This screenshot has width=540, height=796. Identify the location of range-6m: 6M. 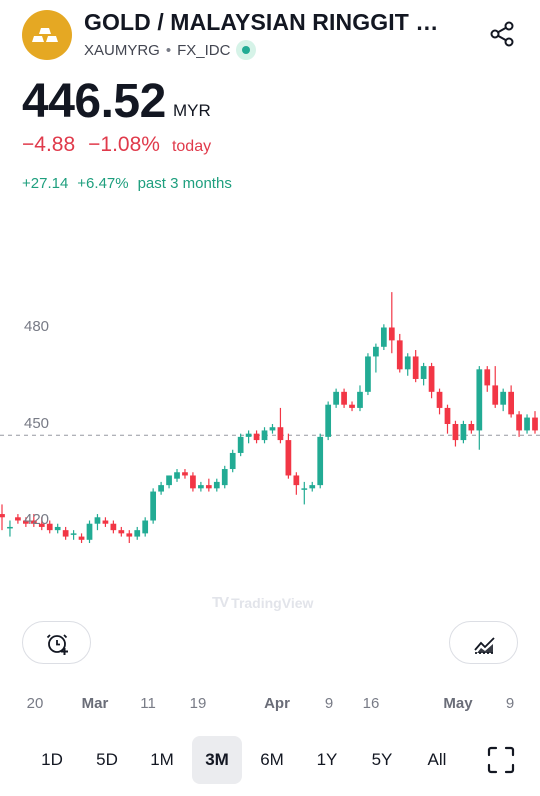
(272, 759).